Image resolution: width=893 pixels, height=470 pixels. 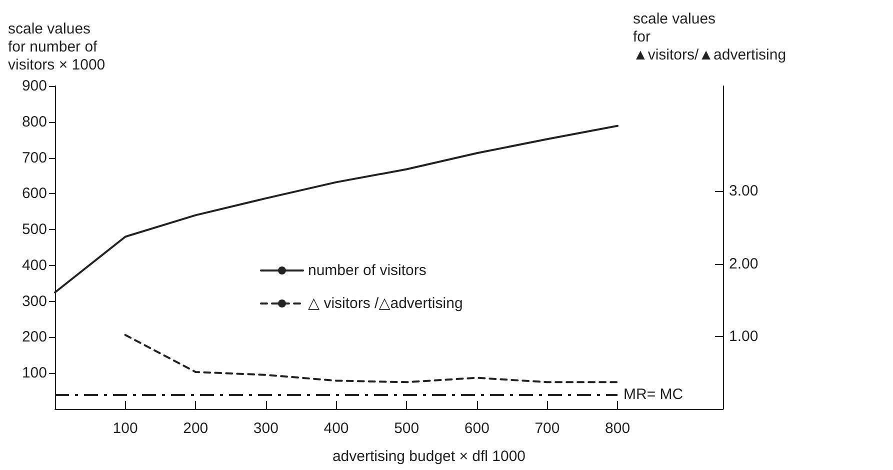 I want to click on y-tick-label: 900, so click(x=34, y=86).